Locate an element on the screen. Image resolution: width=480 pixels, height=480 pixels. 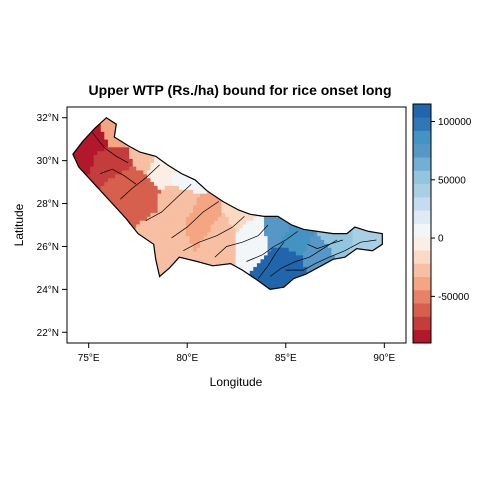
y-tick-label: 32°N is located at coordinates (48, 118).